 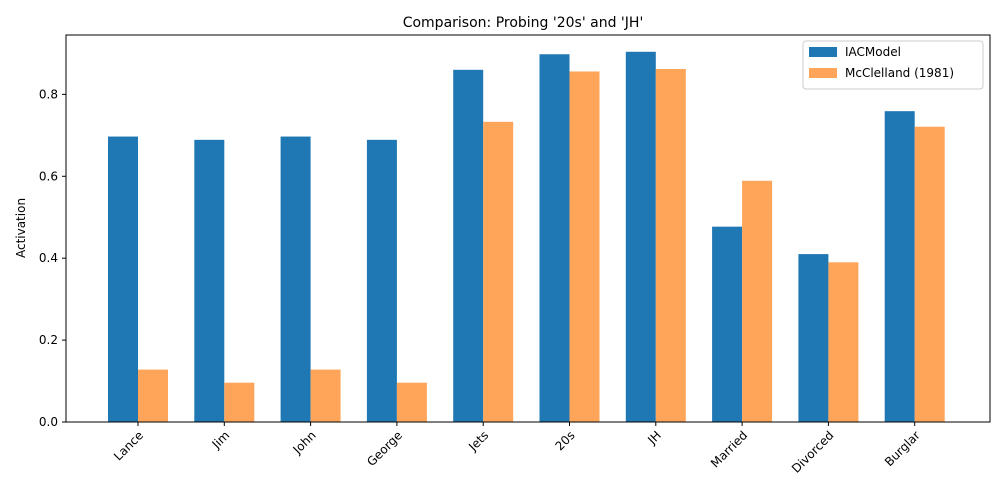 I want to click on y-tick-label-4: 0.8, so click(x=48, y=94).